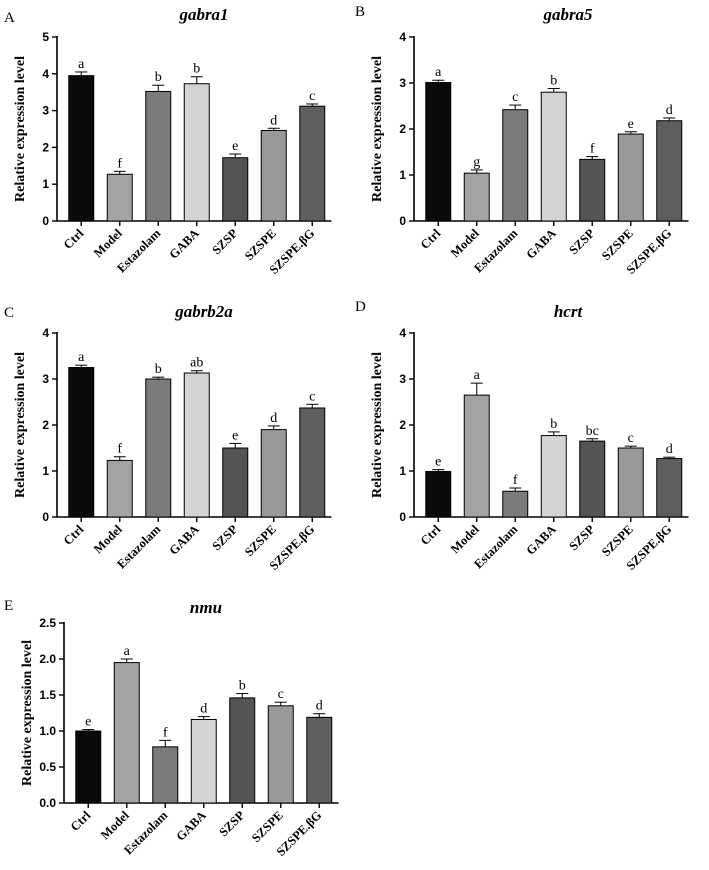  I want to click on y-tick-label: 0.5, so click(47, 767).